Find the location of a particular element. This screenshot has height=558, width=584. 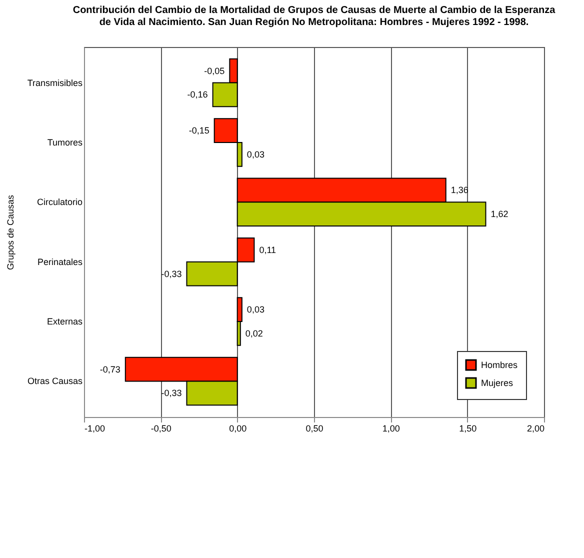

legend-label: Hombres is located at coordinates (499, 365).